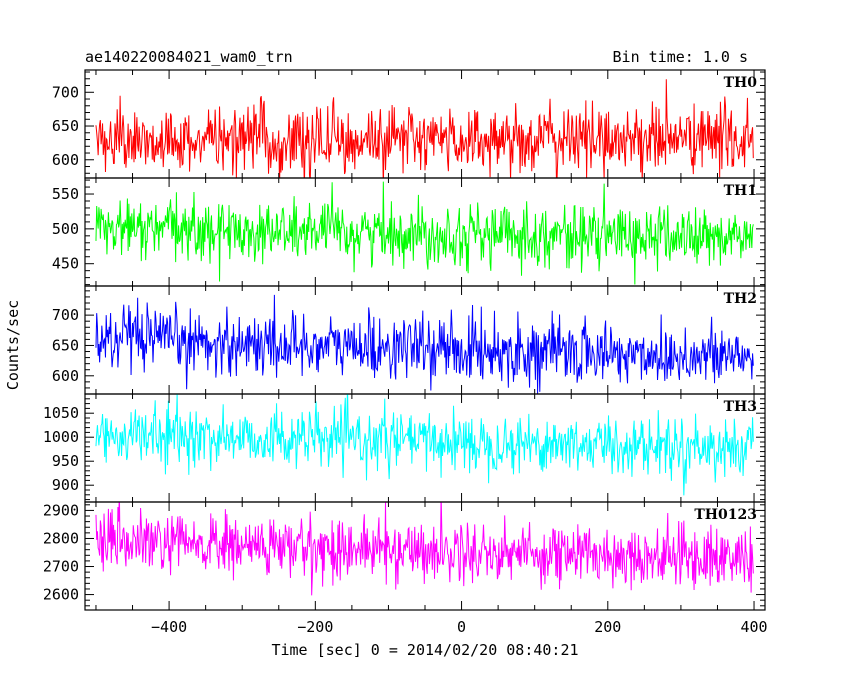  What do you see at coordinates (61, 413) in the screenshot?
I see `y-tick-label: 1050` at bounding box center [61, 413].